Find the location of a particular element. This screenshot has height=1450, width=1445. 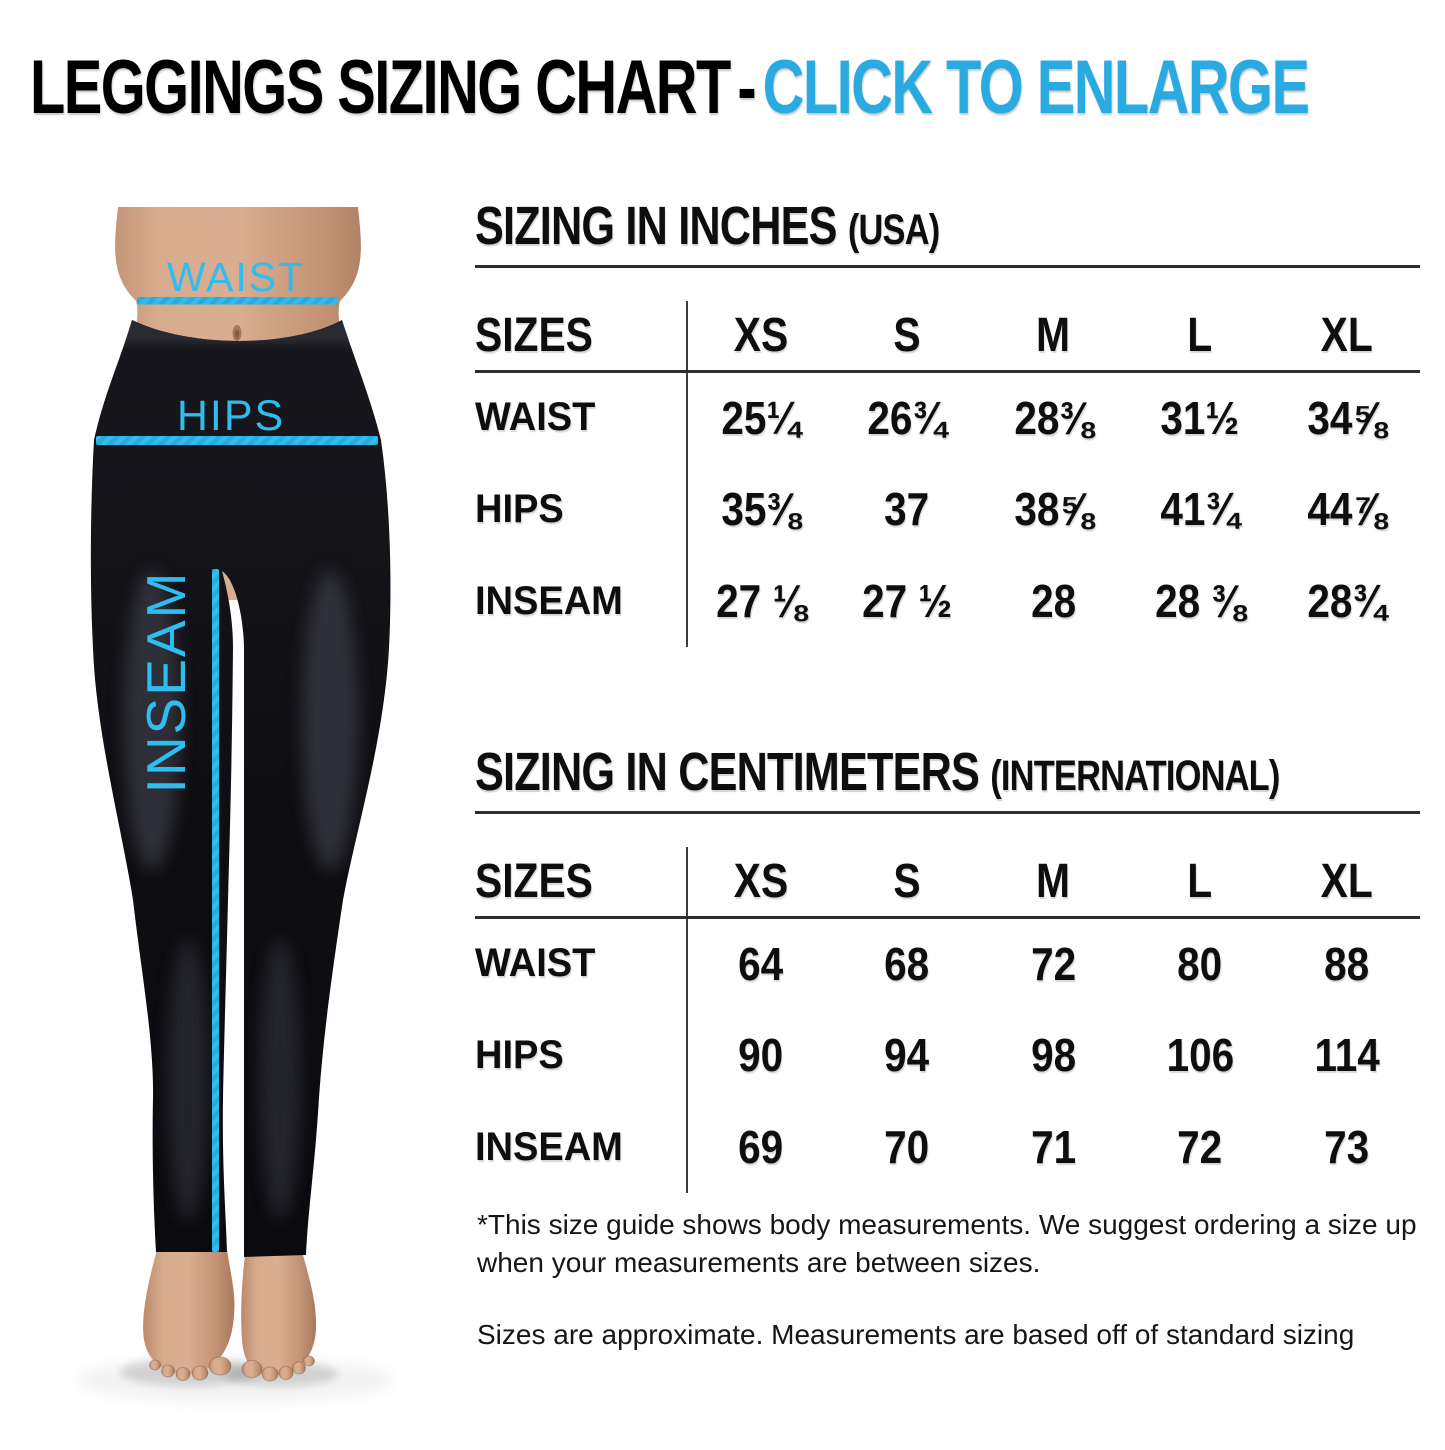

inches-title-text: SIZING IN INCHES is located at coordinates (656, 226).